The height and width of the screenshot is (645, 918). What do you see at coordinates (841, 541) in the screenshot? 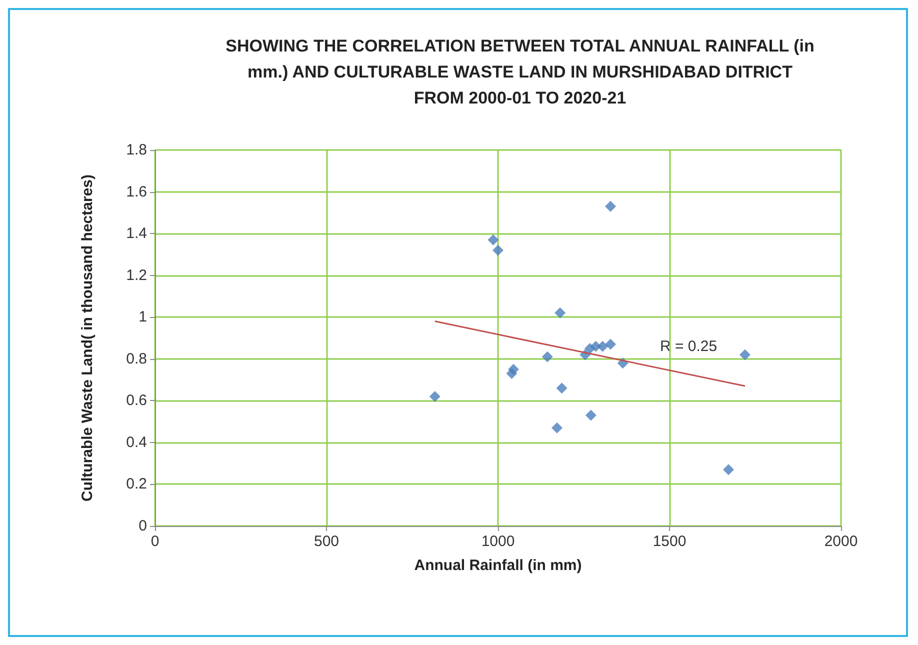
I see `x-tick-label: 2000` at bounding box center [841, 541].